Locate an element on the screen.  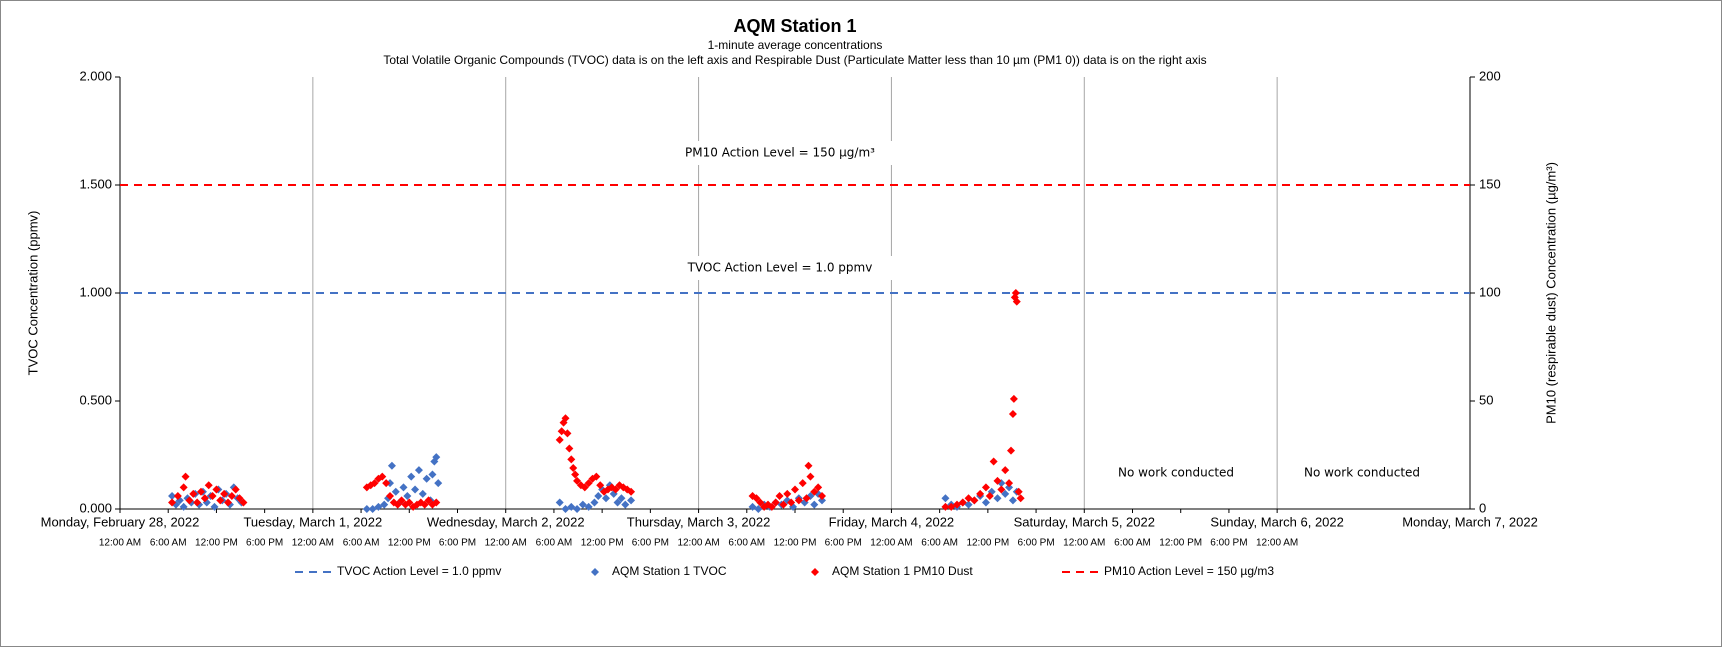
x-tick-label: Friday, March 4, 2022 is located at coordinates (891, 521).